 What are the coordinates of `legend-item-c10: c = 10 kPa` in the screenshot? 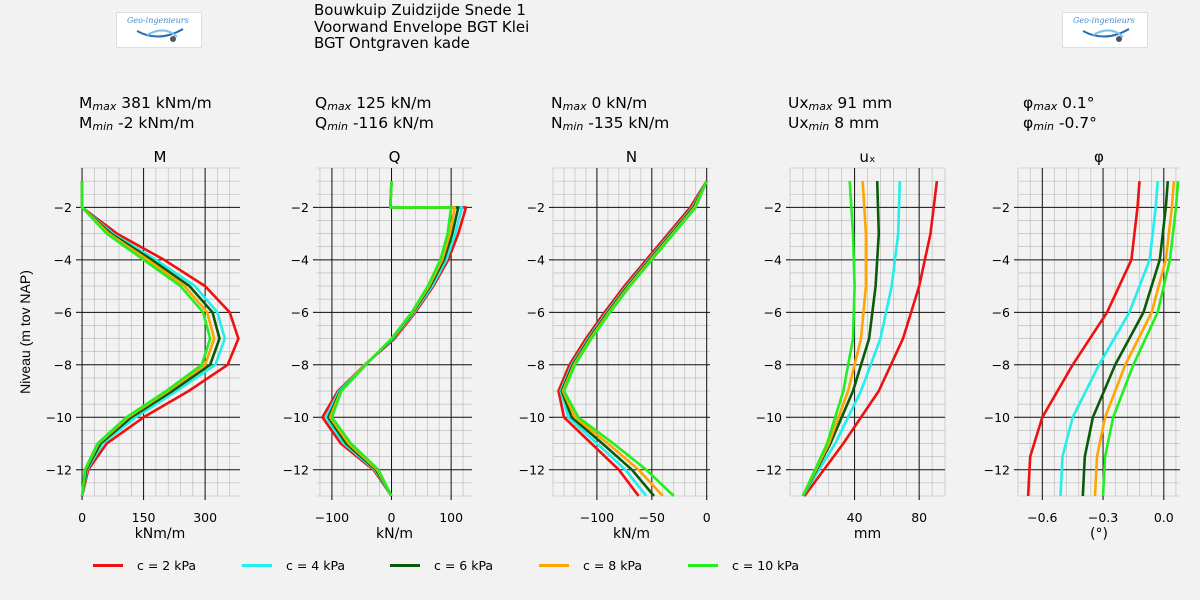 It's located at (743, 565).